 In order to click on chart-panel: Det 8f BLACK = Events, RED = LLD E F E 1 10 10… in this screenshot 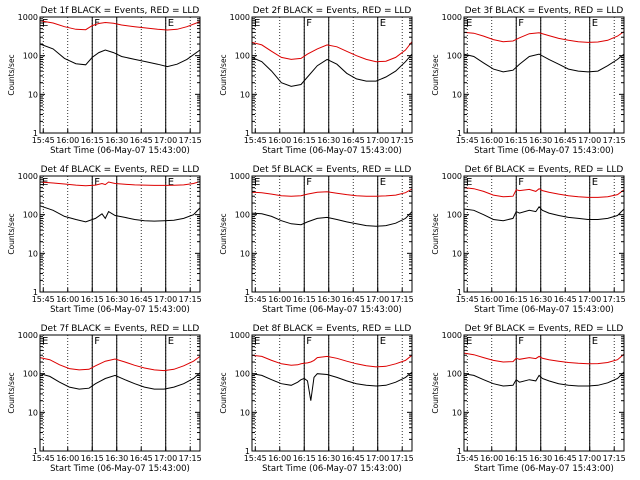, I will do `click(316, 399)`.